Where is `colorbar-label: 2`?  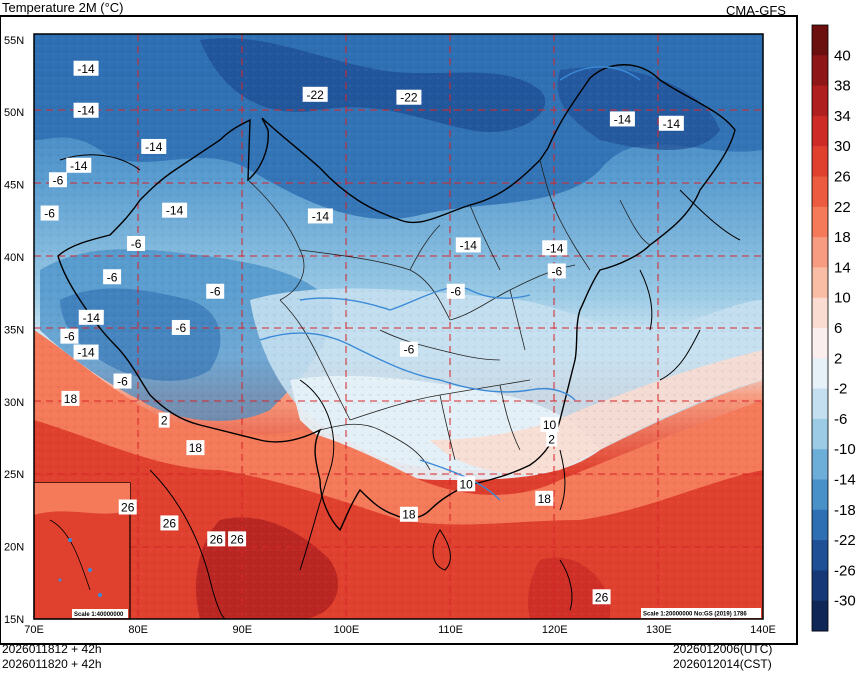
colorbar-label: 2 is located at coordinates (838, 358).